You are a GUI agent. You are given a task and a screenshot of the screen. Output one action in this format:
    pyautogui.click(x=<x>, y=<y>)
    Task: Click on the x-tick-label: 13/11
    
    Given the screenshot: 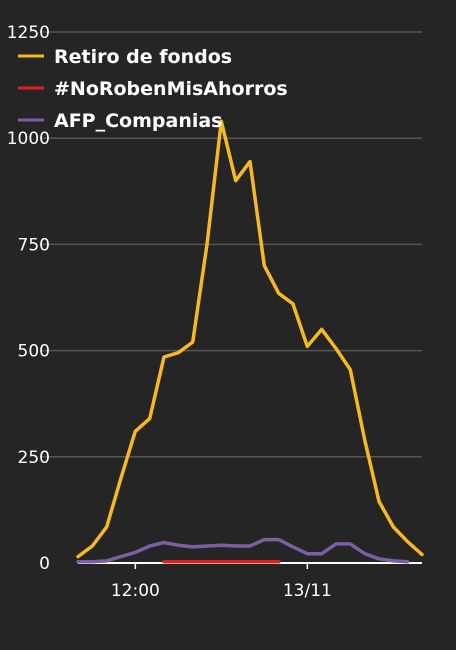 What is the action you would take?
    pyautogui.click(x=307, y=591)
    